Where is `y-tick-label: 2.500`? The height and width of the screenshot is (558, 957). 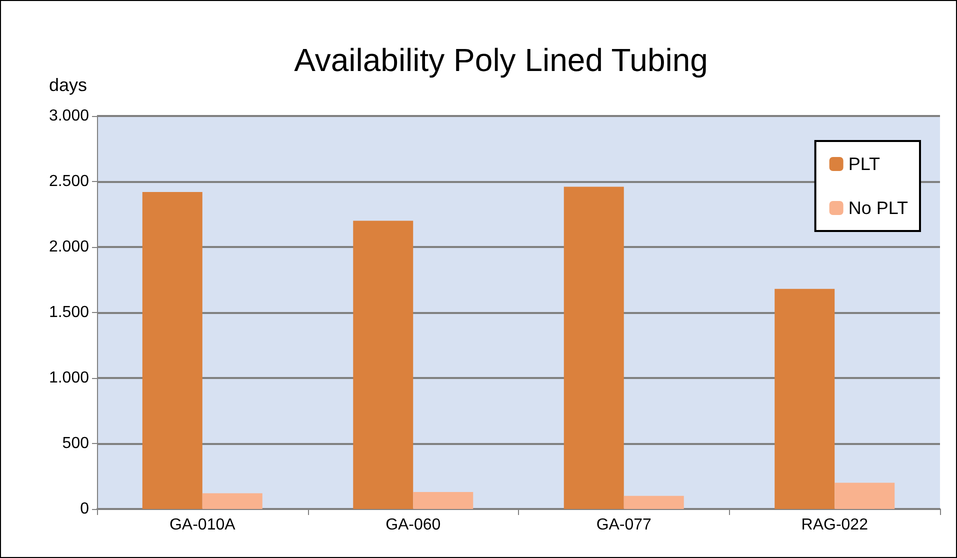
y-tick-label: 2.500 is located at coordinates (69, 181).